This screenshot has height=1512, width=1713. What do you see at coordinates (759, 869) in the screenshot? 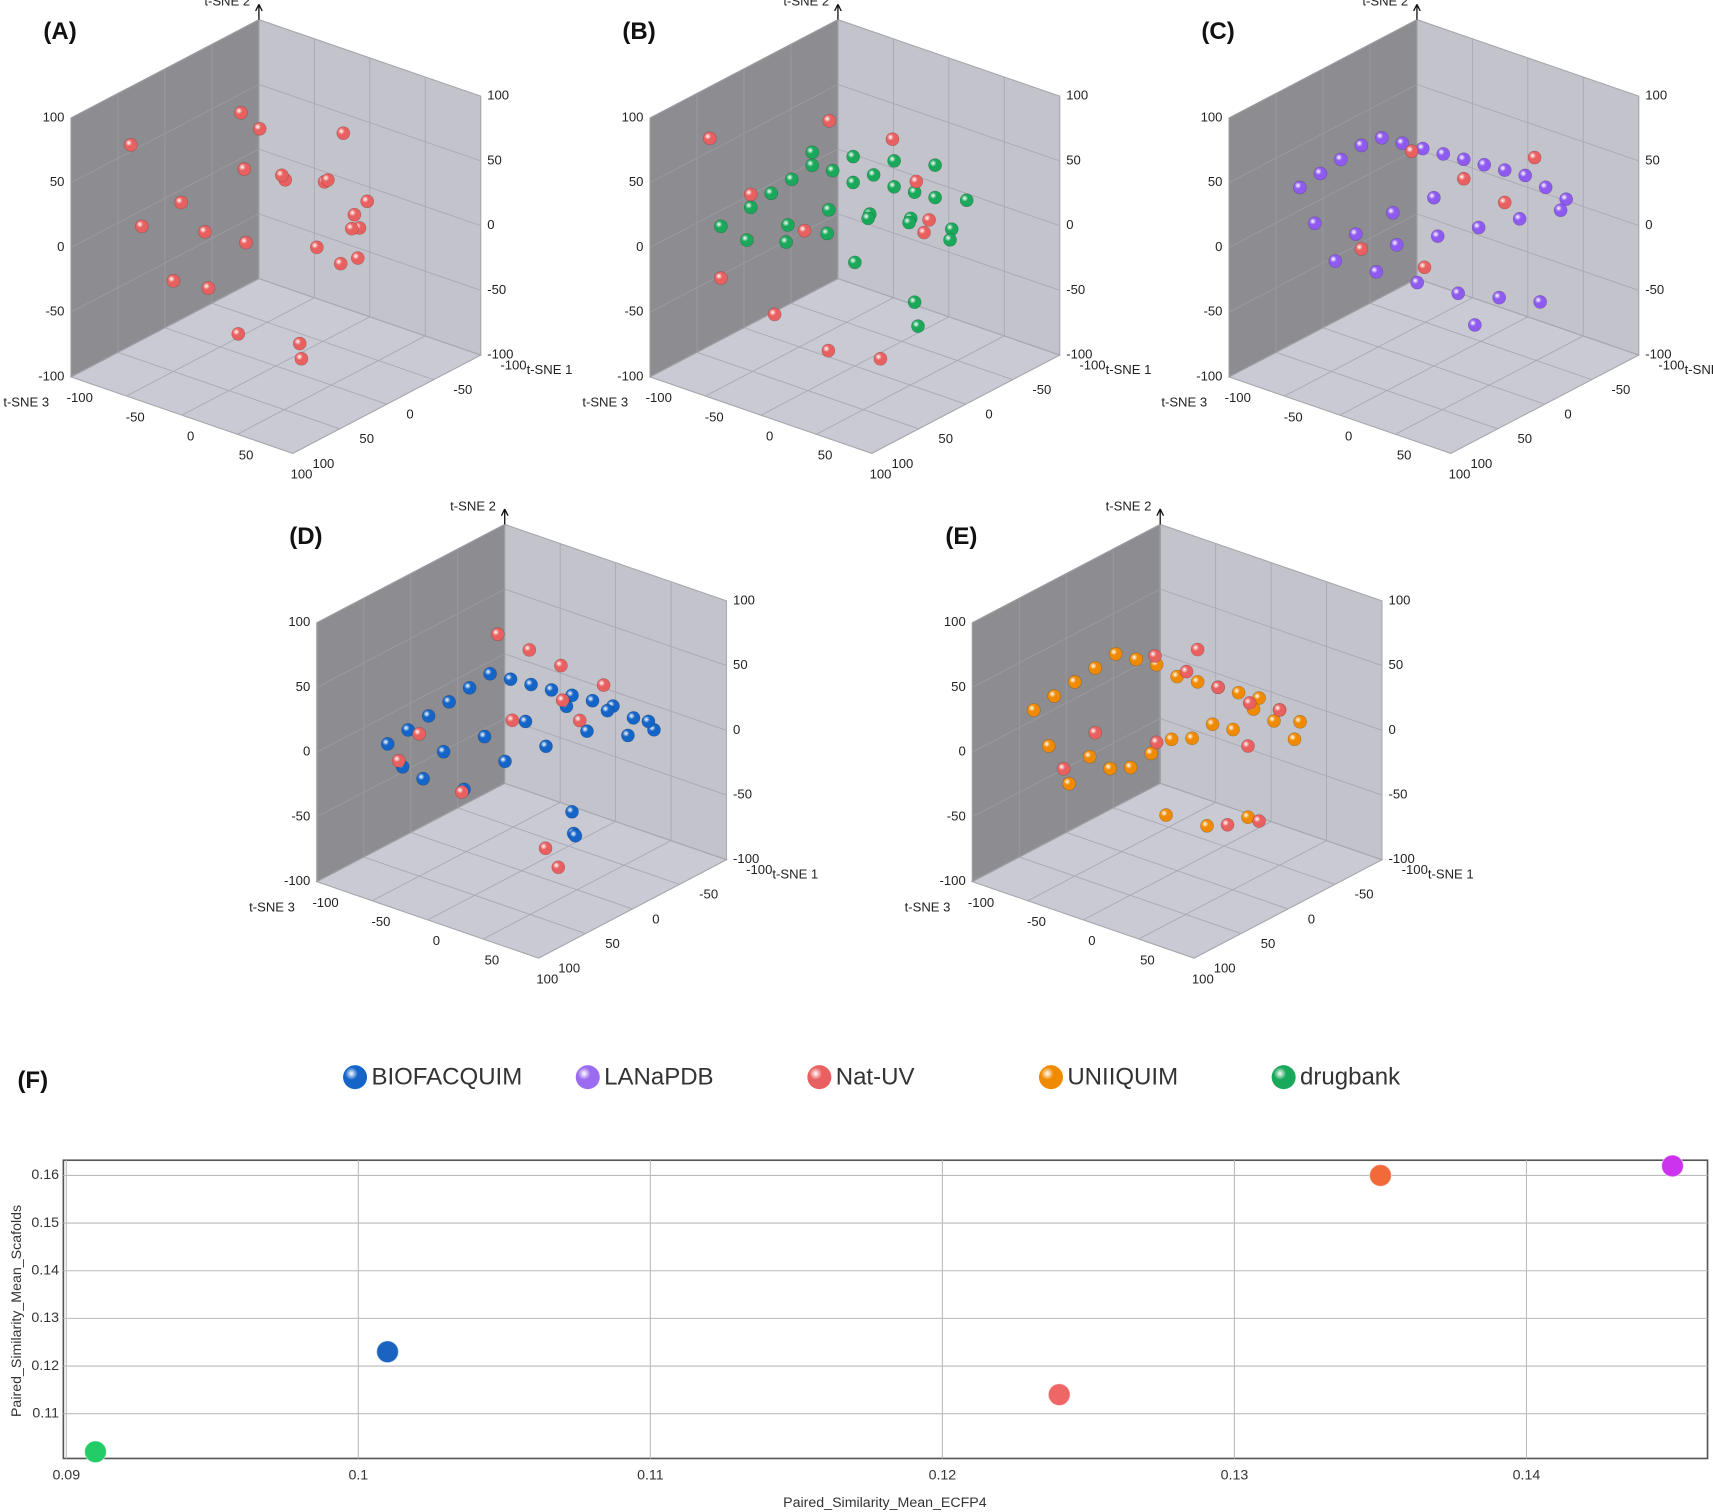
I see `z-tick-label: -100` at bounding box center [759, 869].